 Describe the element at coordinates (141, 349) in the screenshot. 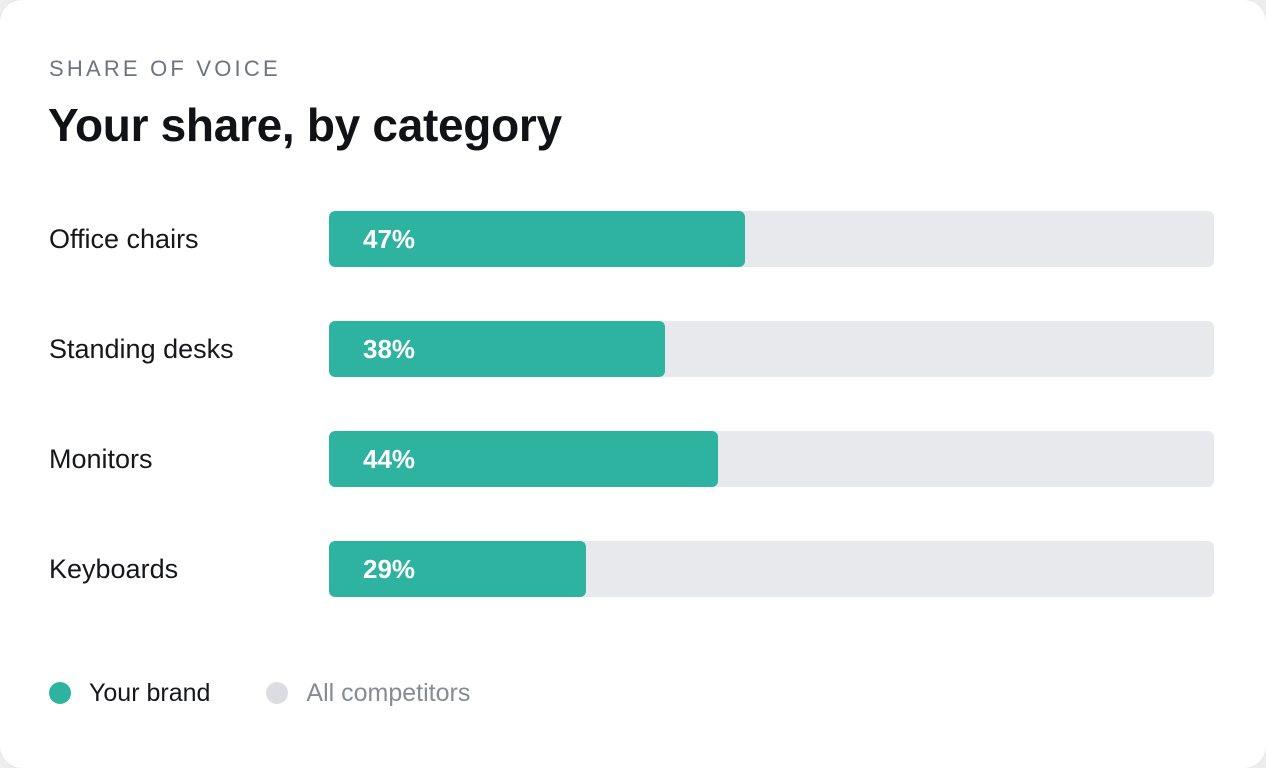

I see `category-label-standing-desks: Standing desks` at that location.